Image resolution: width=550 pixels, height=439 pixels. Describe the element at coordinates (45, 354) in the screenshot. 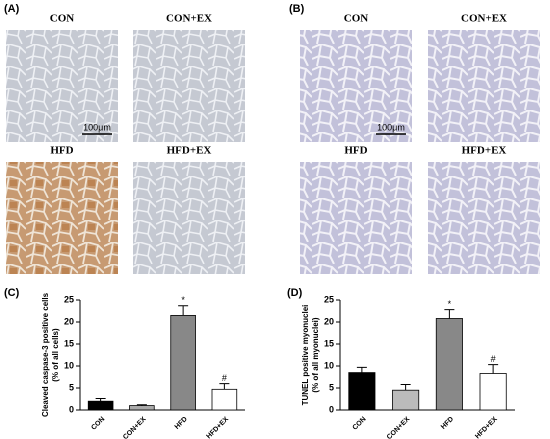

I see `y-axis-label: Cleaved caspase-3 positive cells` at that location.